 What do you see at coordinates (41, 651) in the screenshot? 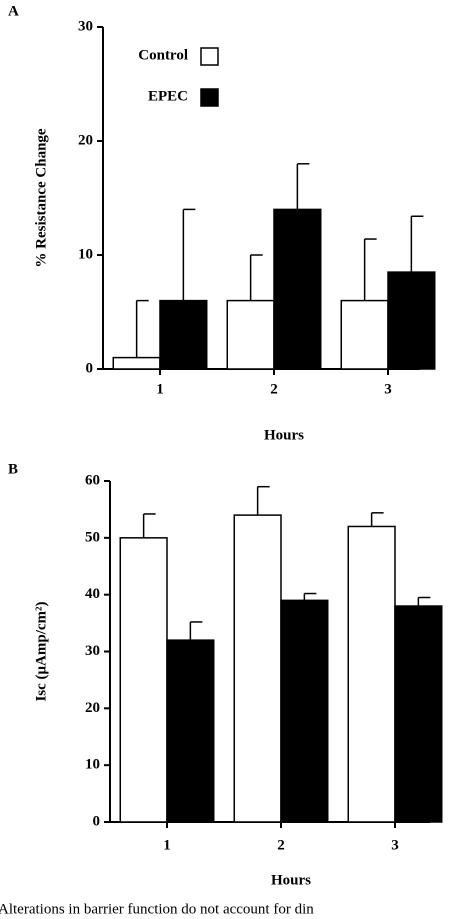
I see `y-axis-label: Isc (μAmp/cm²)` at bounding box center [41, 651].